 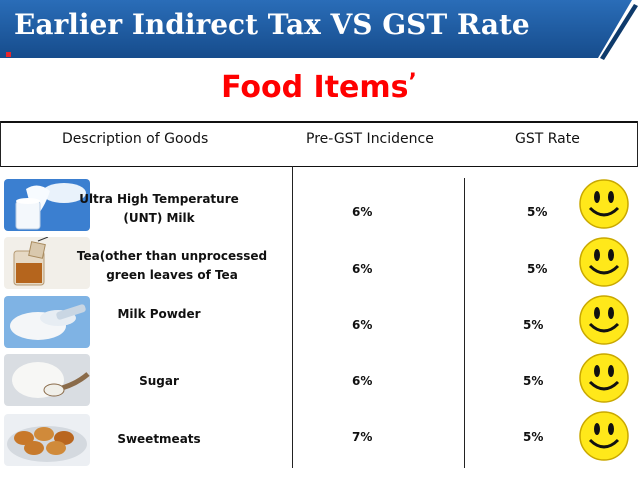 I want to click on row-4-description: Sugar, so click(x=159, y=381).